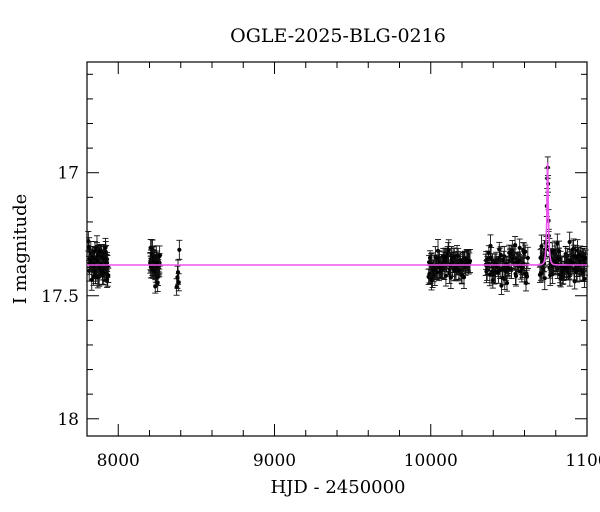 This screenshot has width=600, height=512. I want to click on y-tick-label: 18, so click(68, 420).